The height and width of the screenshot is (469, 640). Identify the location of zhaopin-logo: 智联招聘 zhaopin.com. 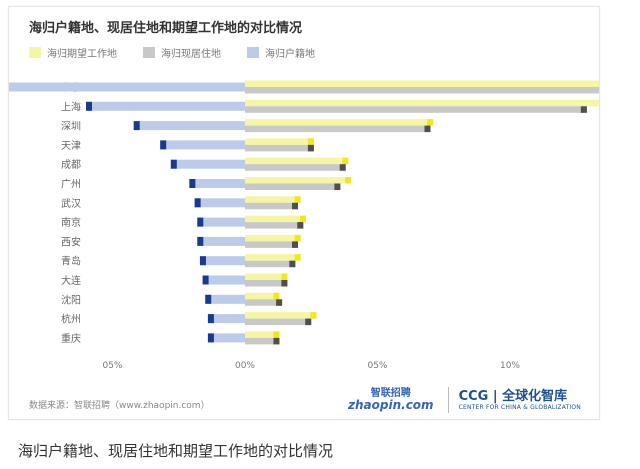
(391, 400).